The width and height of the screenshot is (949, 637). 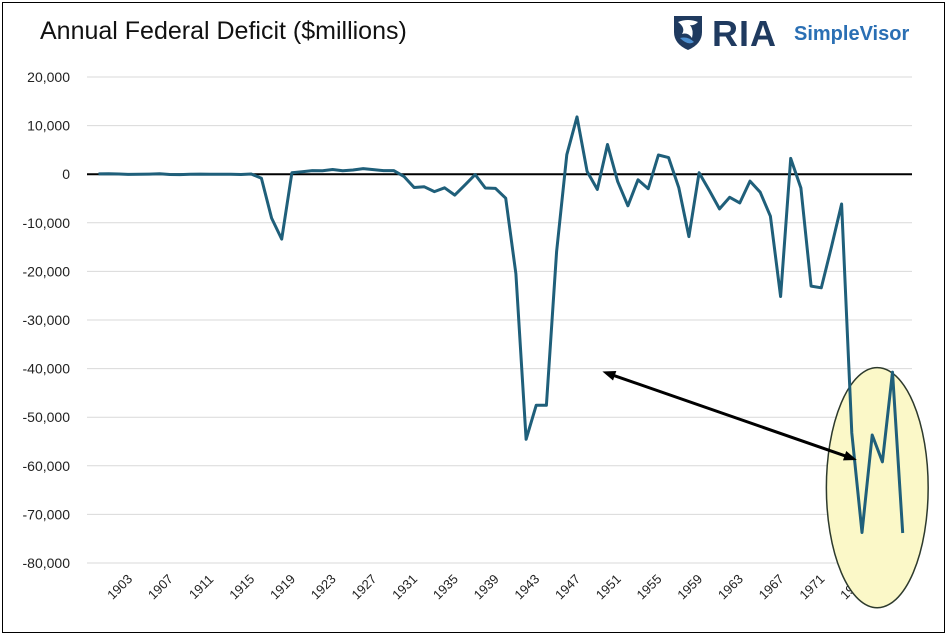 I want to click on highlight-ellipse-layer, so click(x=877, y=487).